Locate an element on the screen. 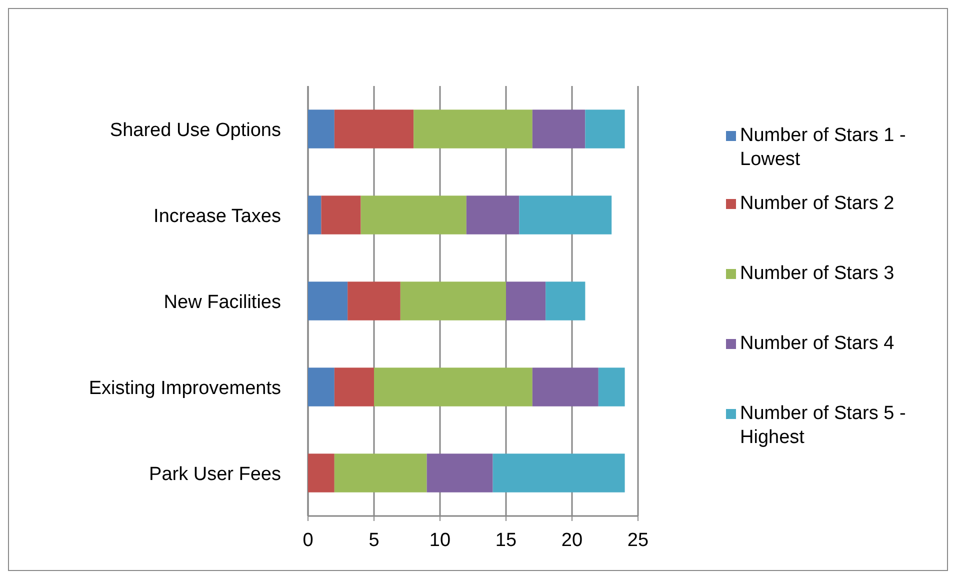 The image size is (956, 579). legend-label: Number of Stars 2 is located at coordinates (817, 203).